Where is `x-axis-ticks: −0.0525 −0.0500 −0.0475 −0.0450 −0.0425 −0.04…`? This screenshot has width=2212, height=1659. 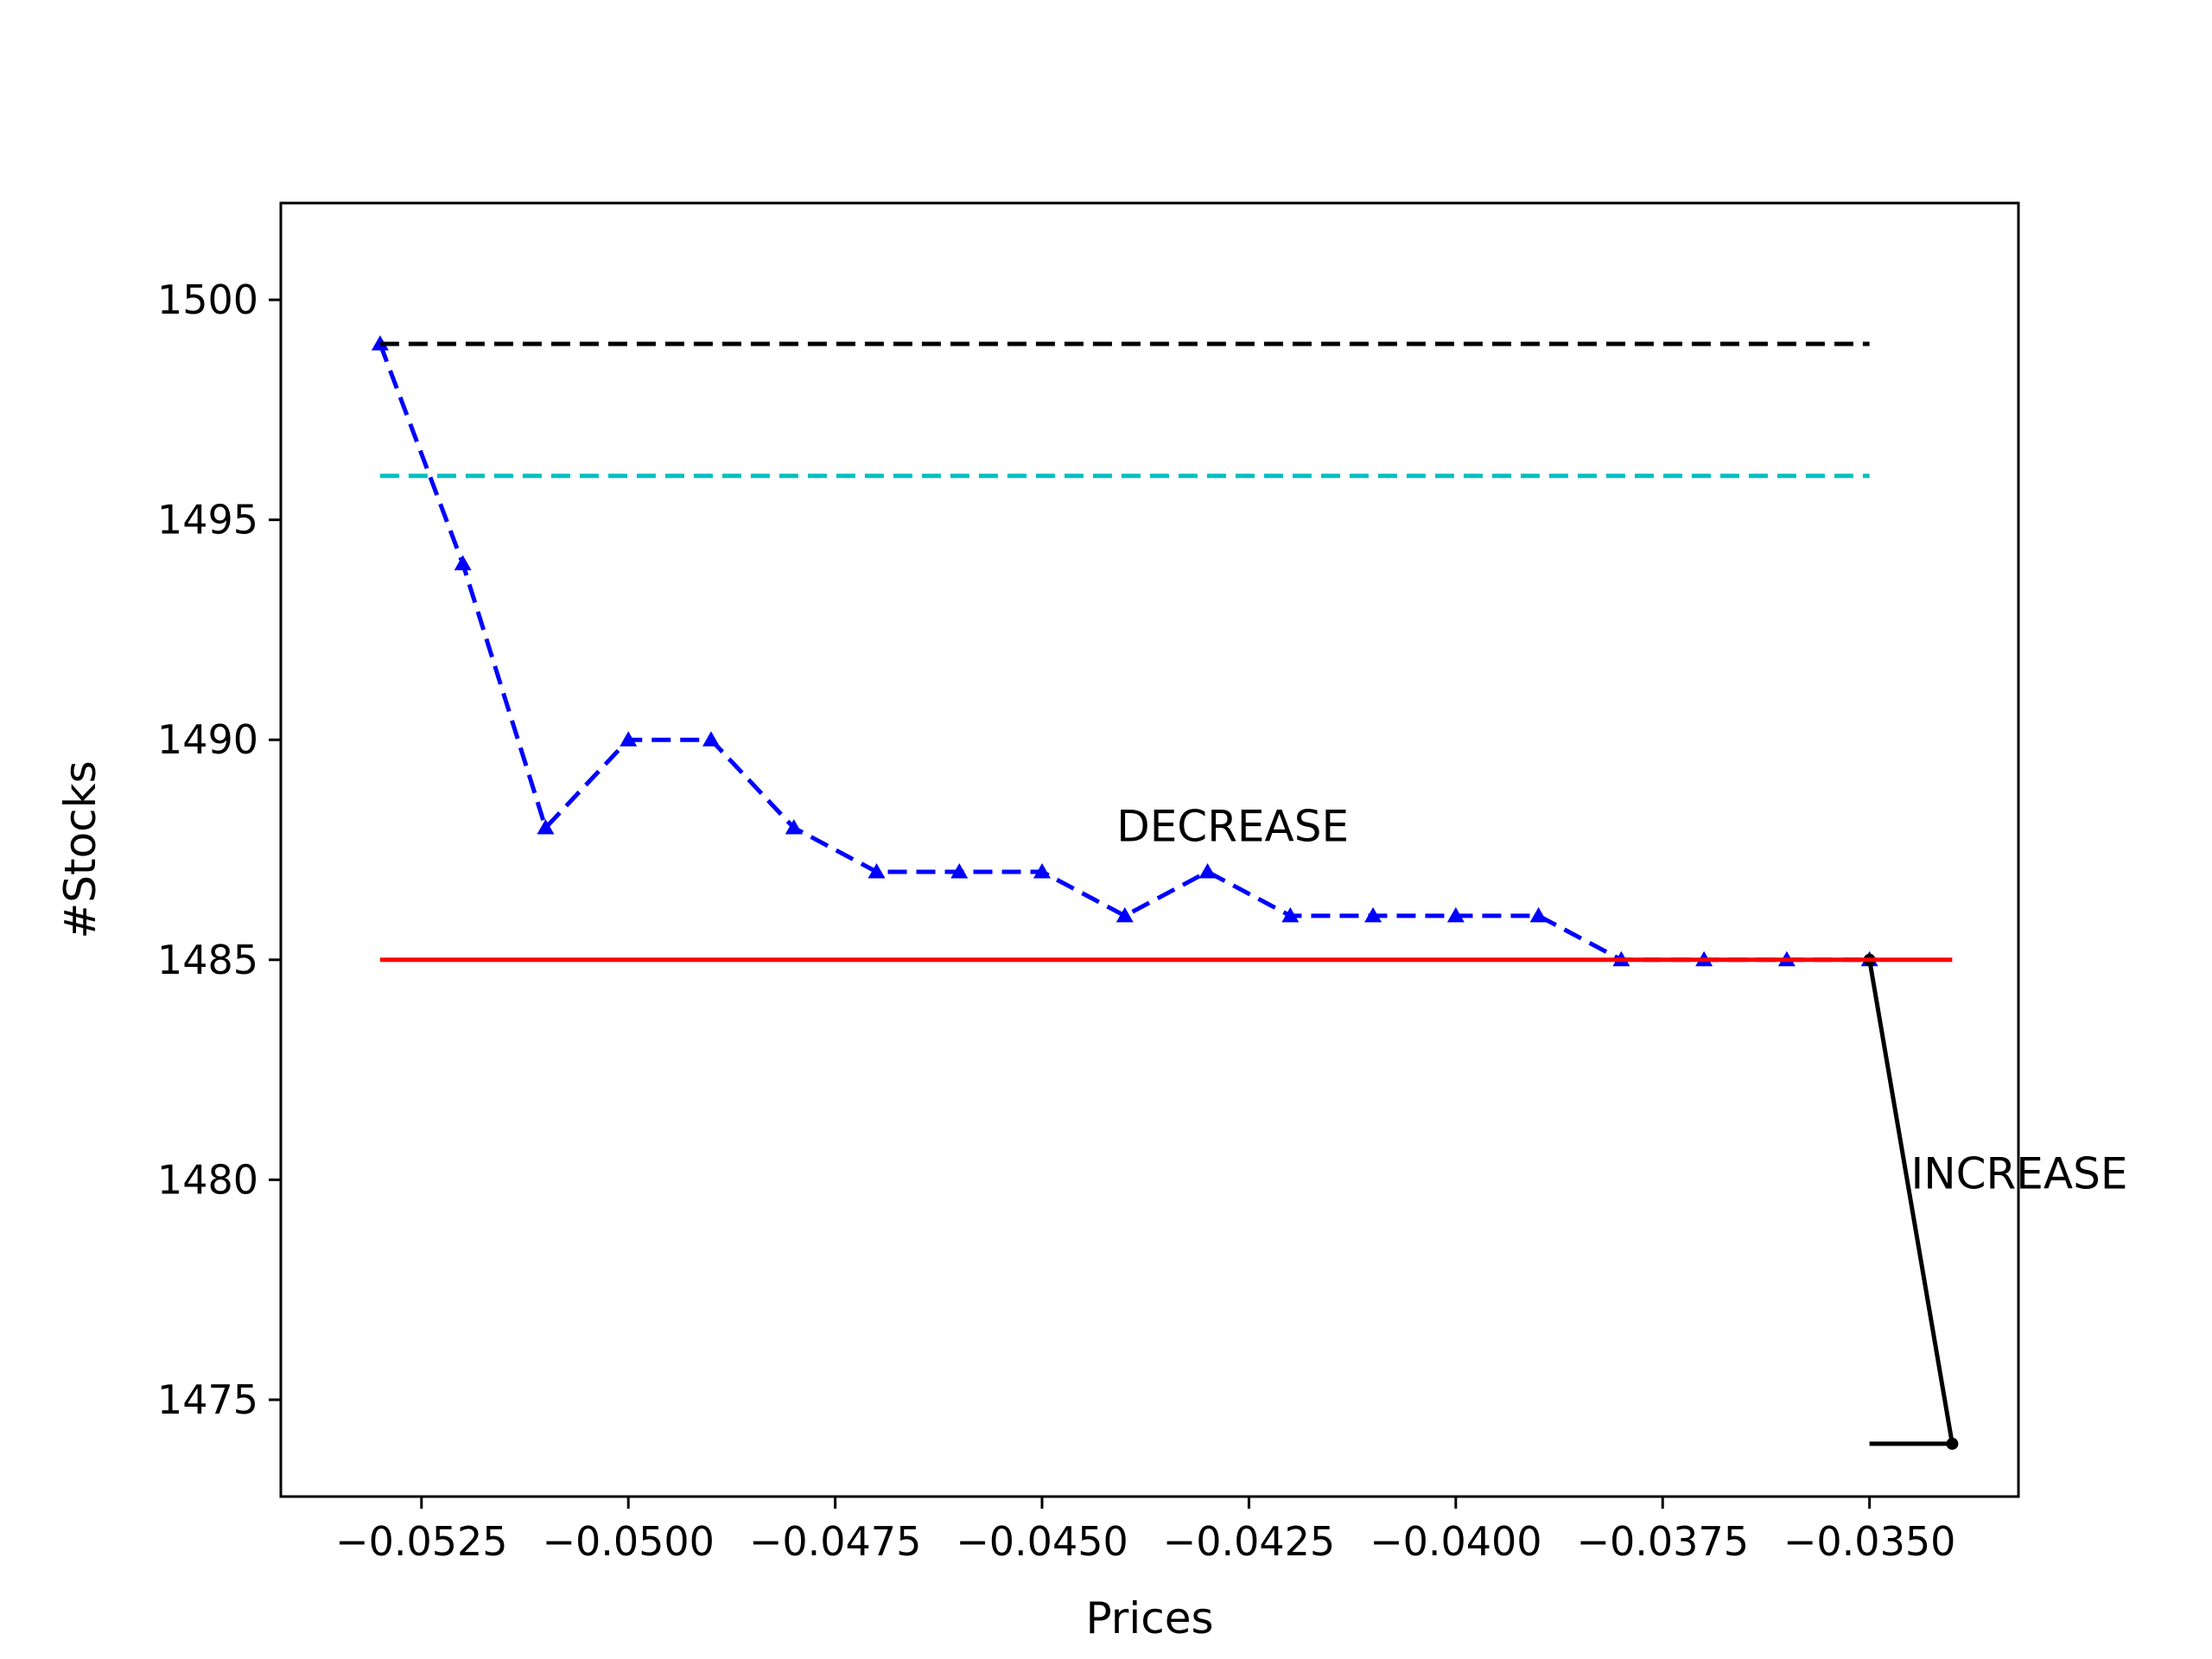 x-axis-ticks: −0.0525 −0.0500 −0.0475 −0.0450 −0.0425 −0.04… is located at coordinates (1145, 1531).